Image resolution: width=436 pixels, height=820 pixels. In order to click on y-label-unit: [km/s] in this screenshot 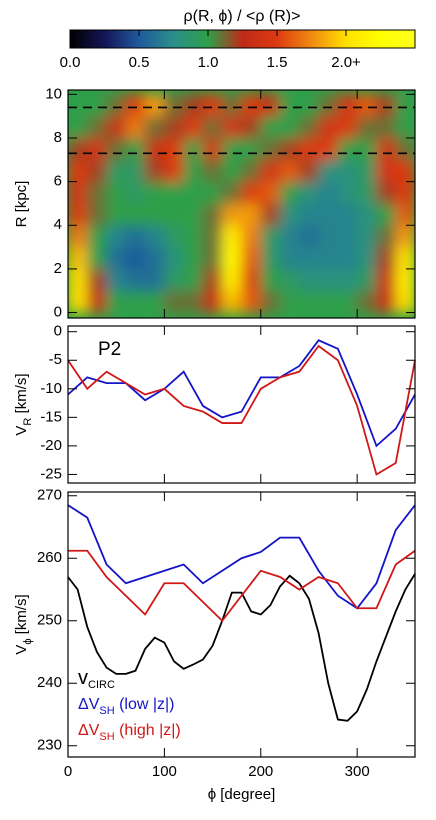, I will do `click(21, 616)`.